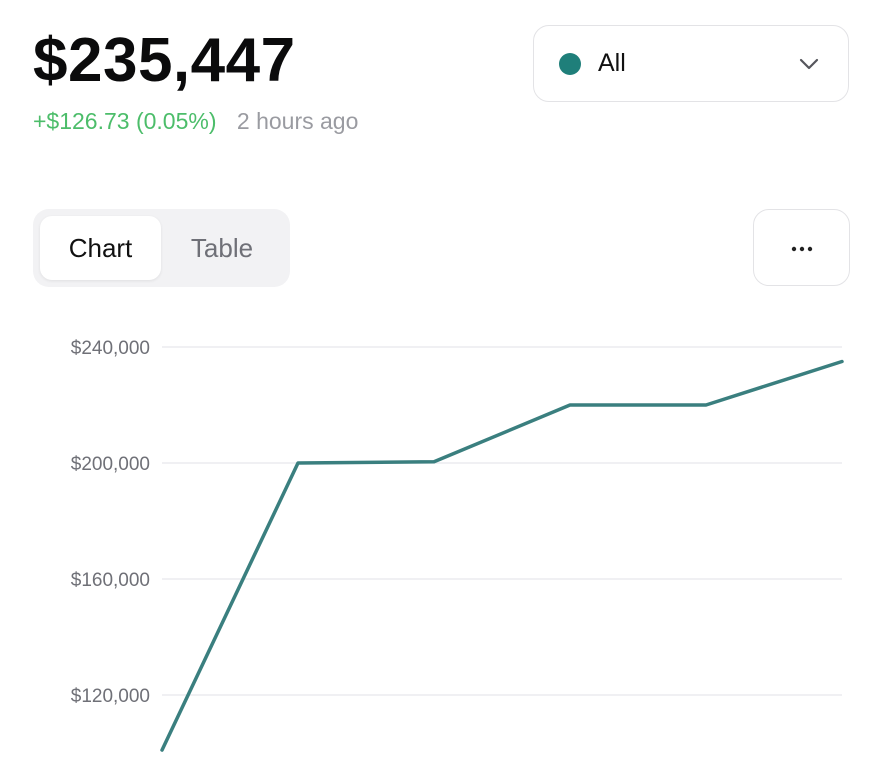 The image size is (886, 778). Describe the element at coordinates (164, 60) in the screenshot. I see `portfolio-balance: $235,447` at that location.